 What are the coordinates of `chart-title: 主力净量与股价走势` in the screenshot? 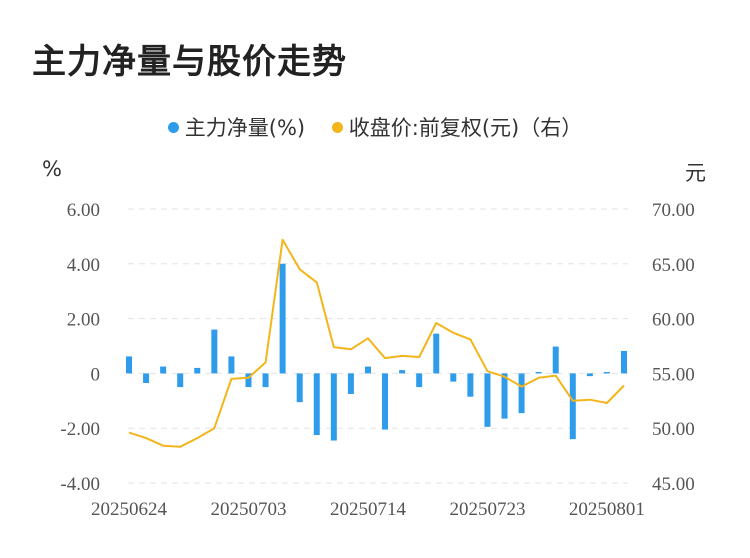 It's located at (189, 62).